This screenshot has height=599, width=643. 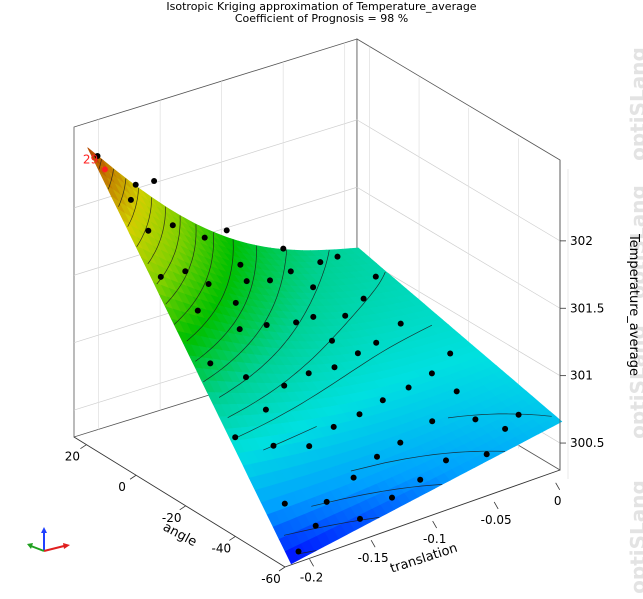 What do you see at coordinates (581, 376) in the screenshot?
I see `tick-label-temperature: 301` at bounding box center [581, 376].